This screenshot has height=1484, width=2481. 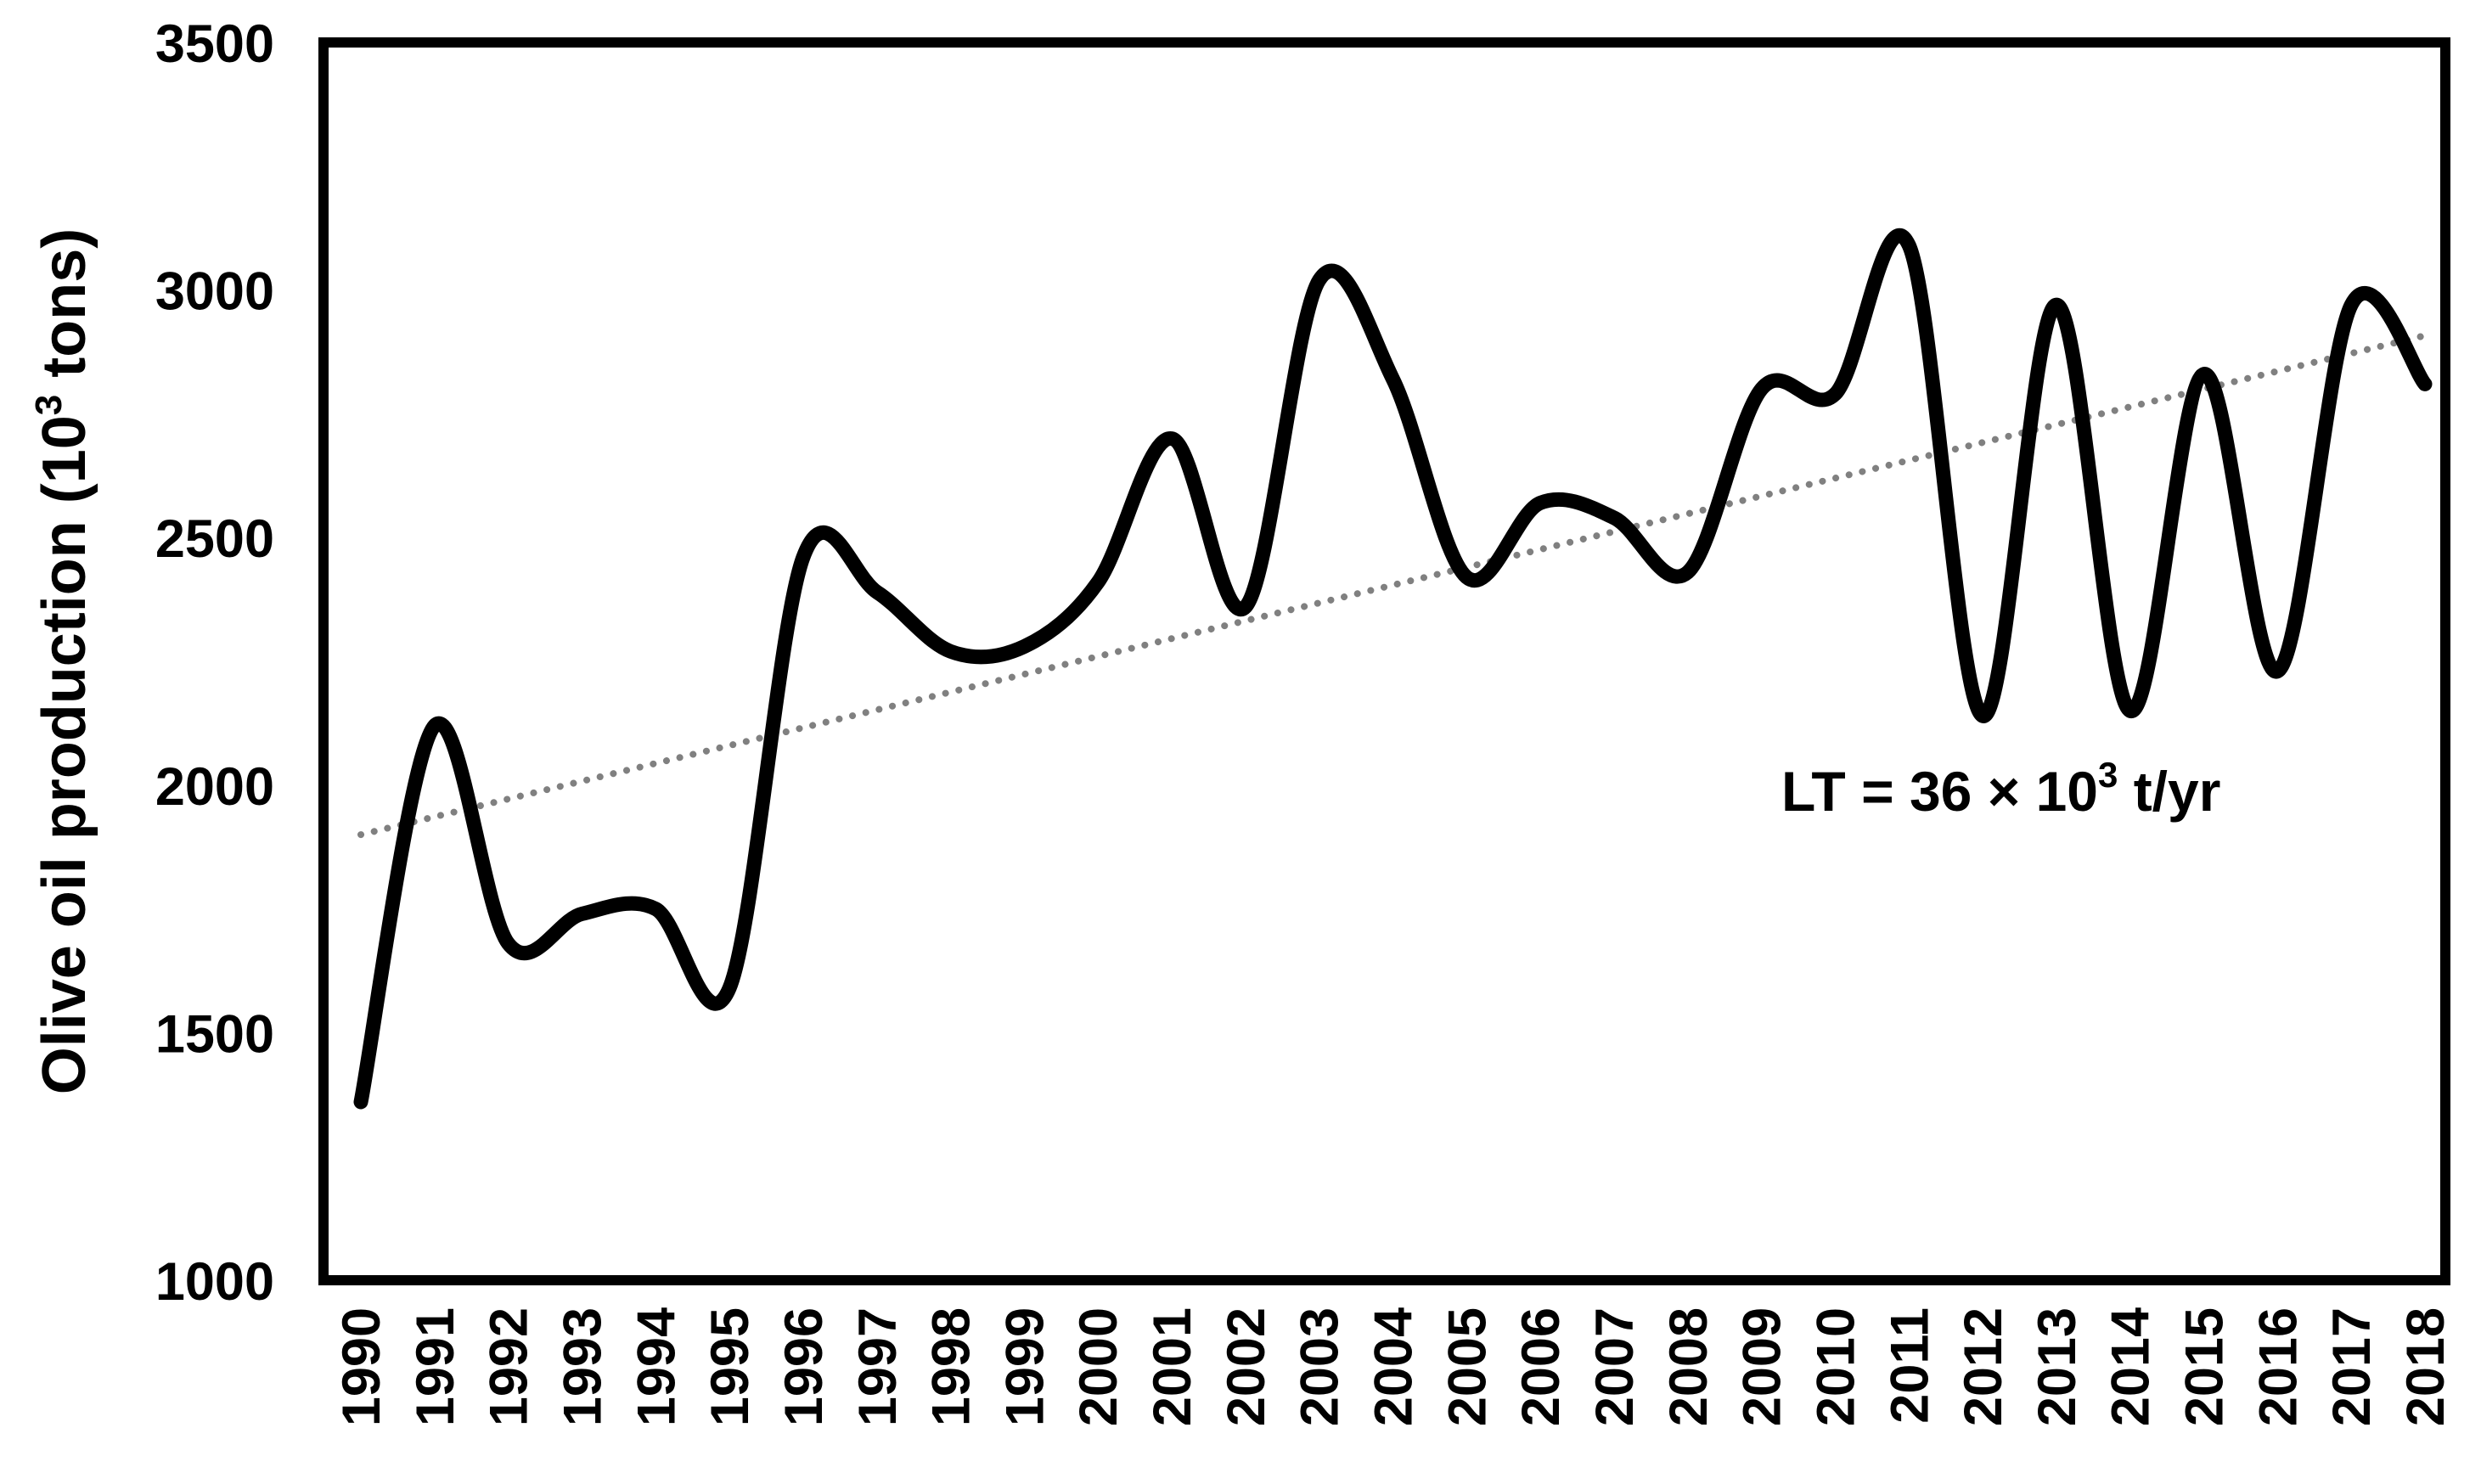 I want to click on x-tick-label: 2004, so click(x=1394, y=1367).